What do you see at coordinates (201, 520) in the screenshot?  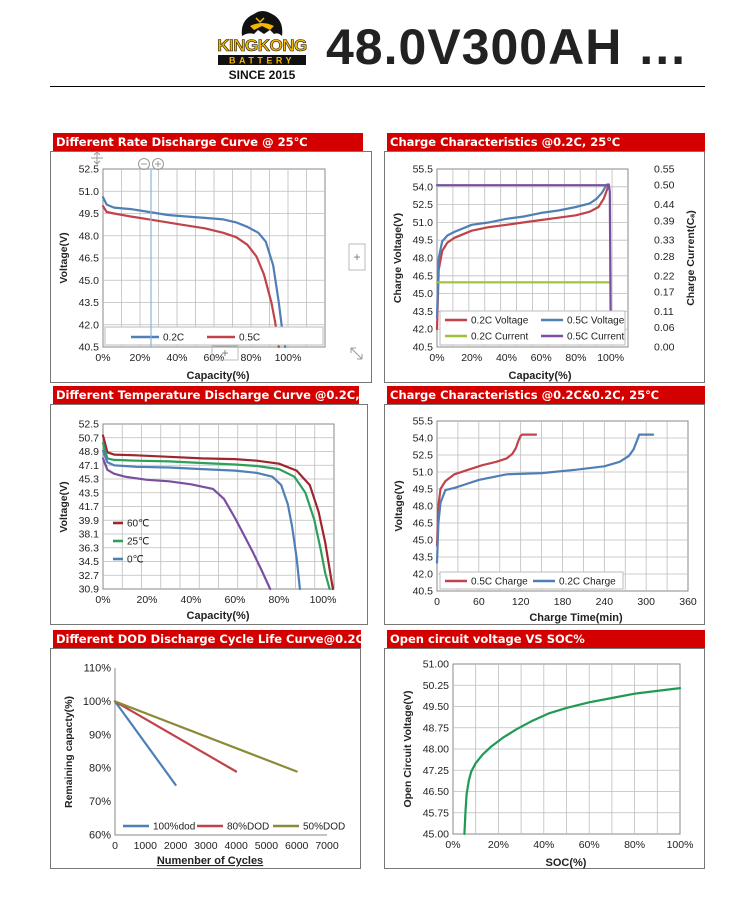 I see `series-line-0-` at bounding box center [201, 520].